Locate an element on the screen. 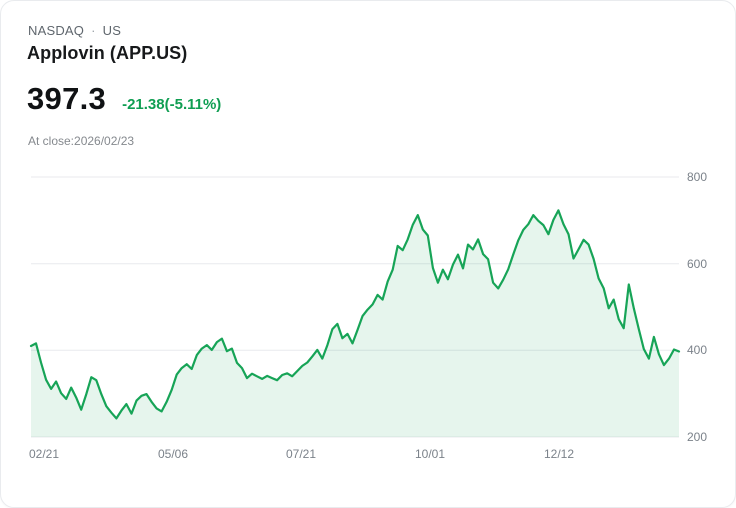 The width and height of the screenshot is (736, 508). y-axis-label: 600 is located at coordinates (697, 263).